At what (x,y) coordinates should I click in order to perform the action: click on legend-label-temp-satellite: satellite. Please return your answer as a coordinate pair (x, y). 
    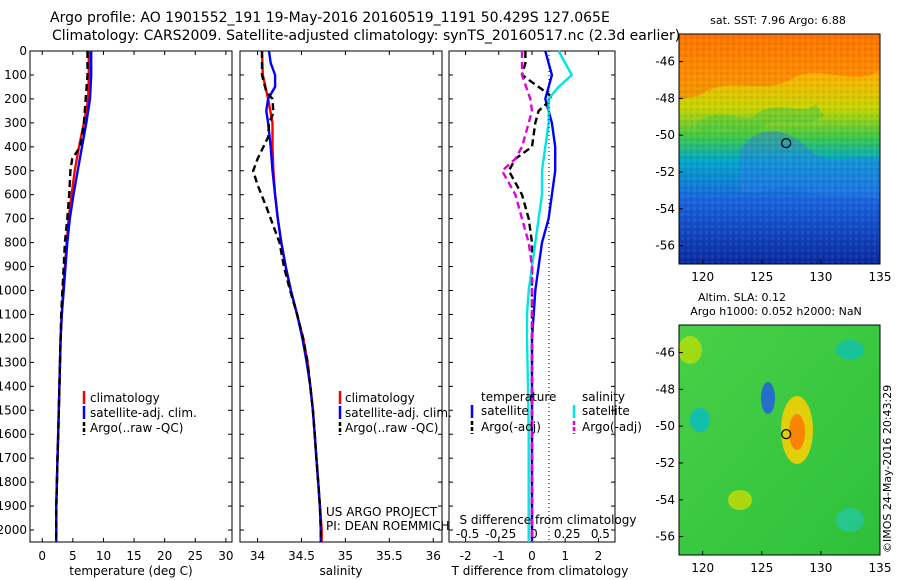
    Looking at the image, I should click on (505, 411).